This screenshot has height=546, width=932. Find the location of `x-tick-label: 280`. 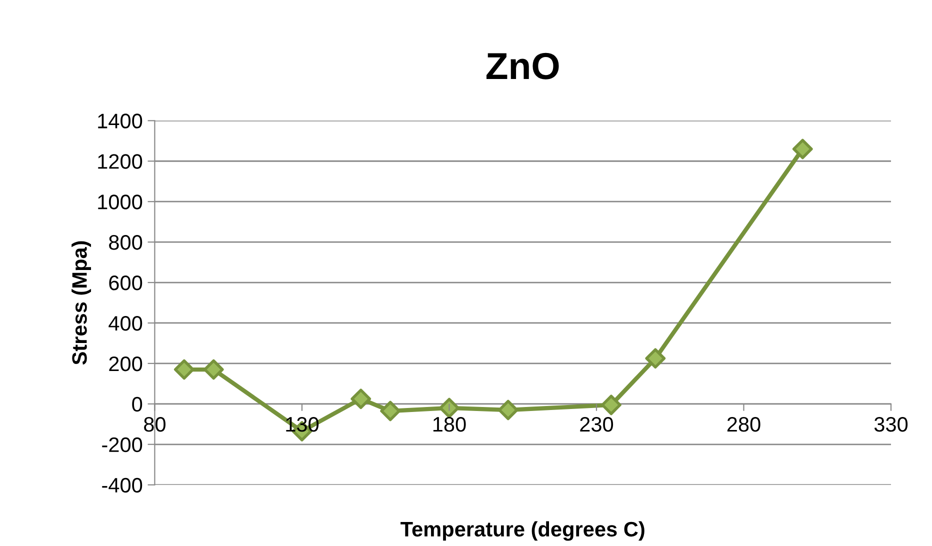

x-tick-label: 280 is located at coordinates (743, 424).